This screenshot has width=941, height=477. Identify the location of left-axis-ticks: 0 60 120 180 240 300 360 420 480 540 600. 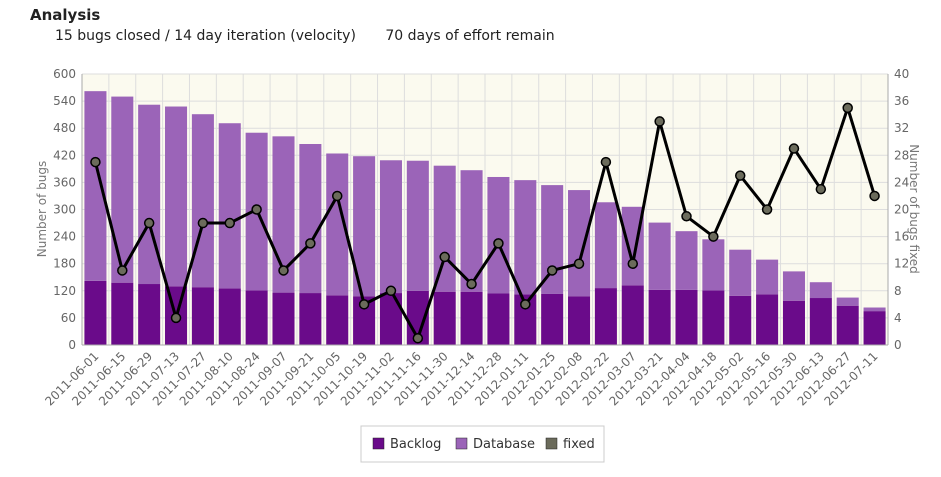
(64, 209).